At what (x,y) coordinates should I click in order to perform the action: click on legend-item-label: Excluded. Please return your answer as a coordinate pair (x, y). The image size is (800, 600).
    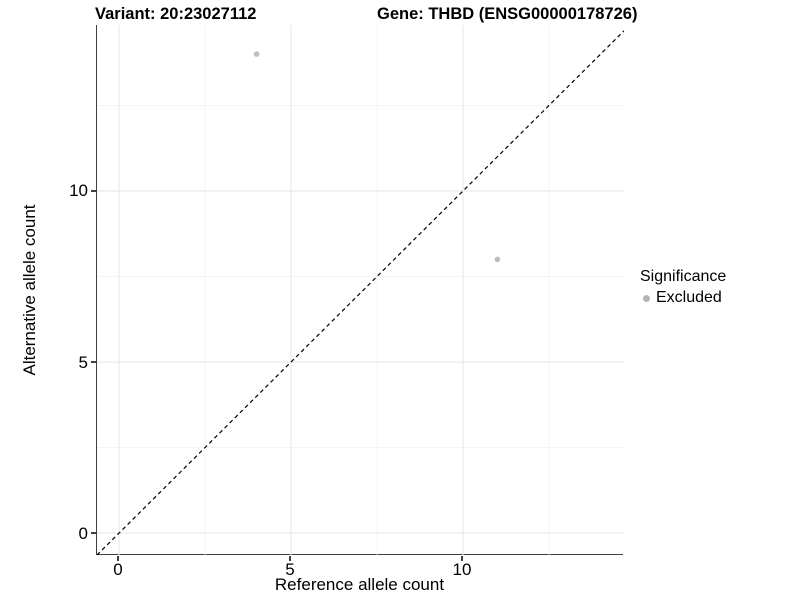
    Looking at the image, I should click on (689, 297).